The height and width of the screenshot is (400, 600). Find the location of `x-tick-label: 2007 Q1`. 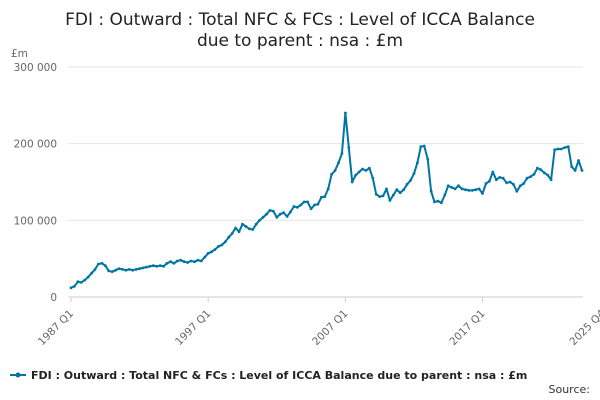

x-tick-label: 2007 Q1 is located at coordinates (330, 328).